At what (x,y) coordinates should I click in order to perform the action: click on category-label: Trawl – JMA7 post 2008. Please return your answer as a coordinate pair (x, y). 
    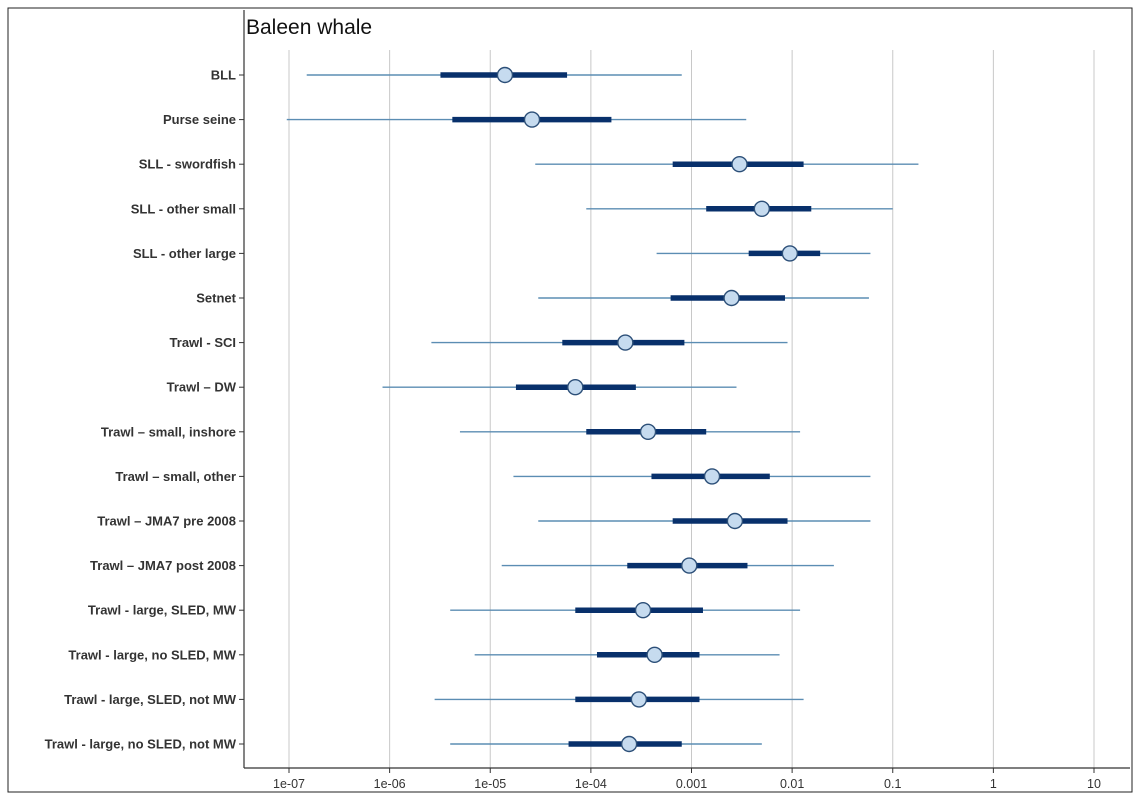
    Looking at the image, I should click on (163, 565).